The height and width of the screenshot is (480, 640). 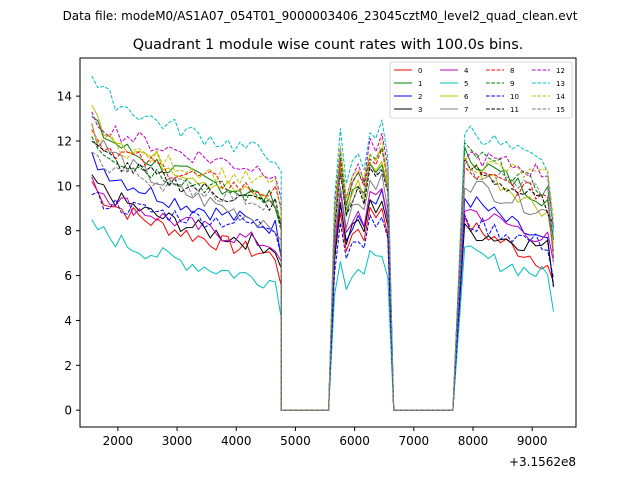 I want to click on y-tick-label: 2, so click(x=68, y=366).